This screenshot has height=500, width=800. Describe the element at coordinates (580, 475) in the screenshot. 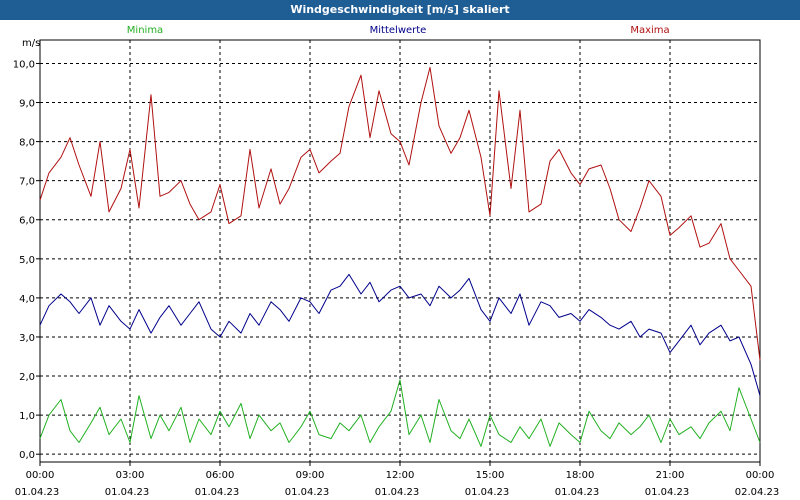

I see `x-tick-time: 18:00` at that location.